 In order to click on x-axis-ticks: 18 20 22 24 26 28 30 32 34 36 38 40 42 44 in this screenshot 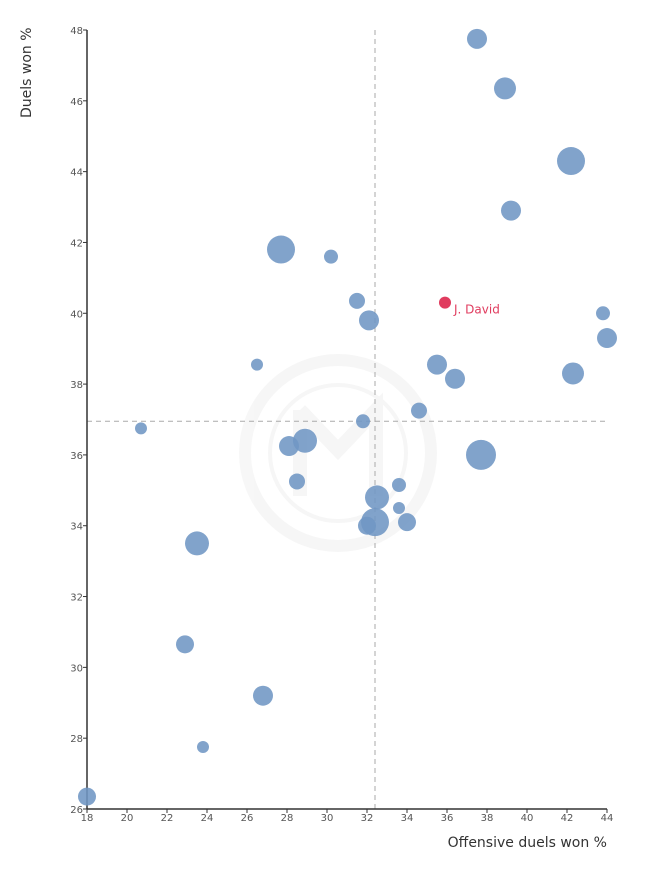, I will do `click(347, 816)`.